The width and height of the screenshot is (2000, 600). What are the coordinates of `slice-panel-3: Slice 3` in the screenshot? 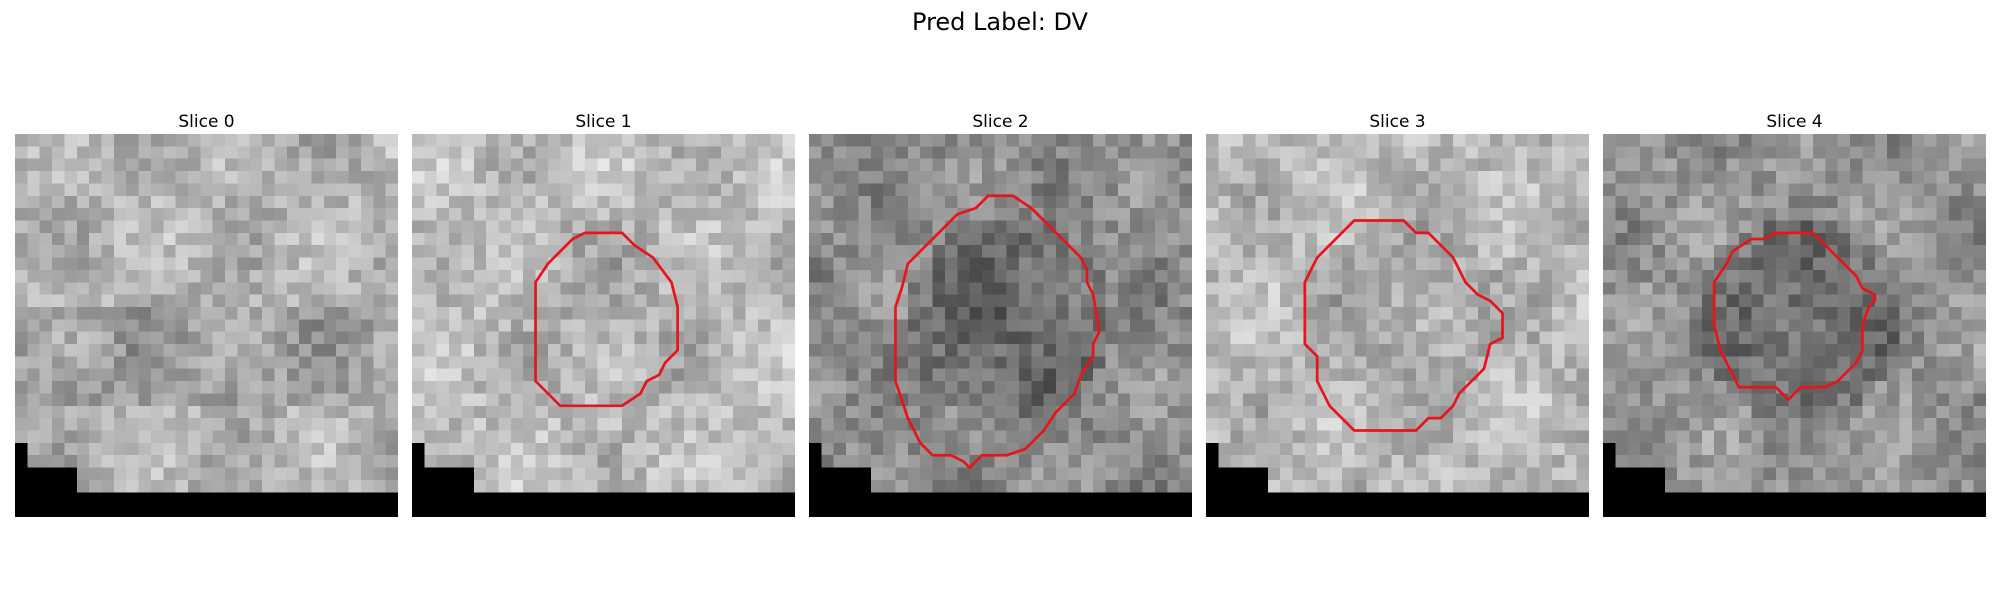 It's located at (1397, 313).